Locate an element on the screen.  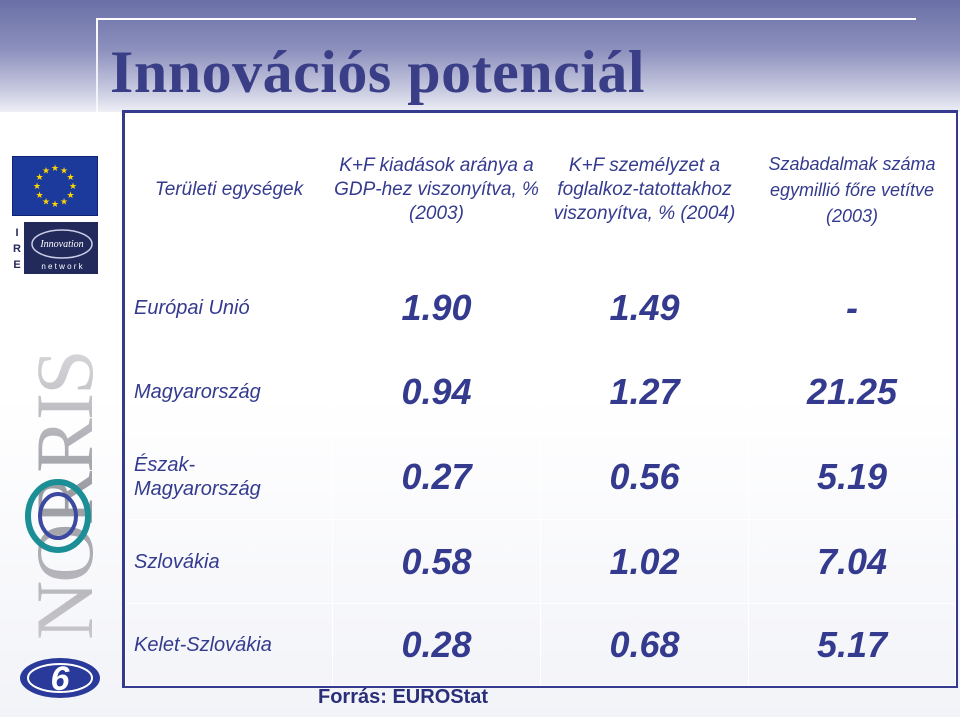
cell-rd-staff: 0.68 is located at coordinates (644, 644).